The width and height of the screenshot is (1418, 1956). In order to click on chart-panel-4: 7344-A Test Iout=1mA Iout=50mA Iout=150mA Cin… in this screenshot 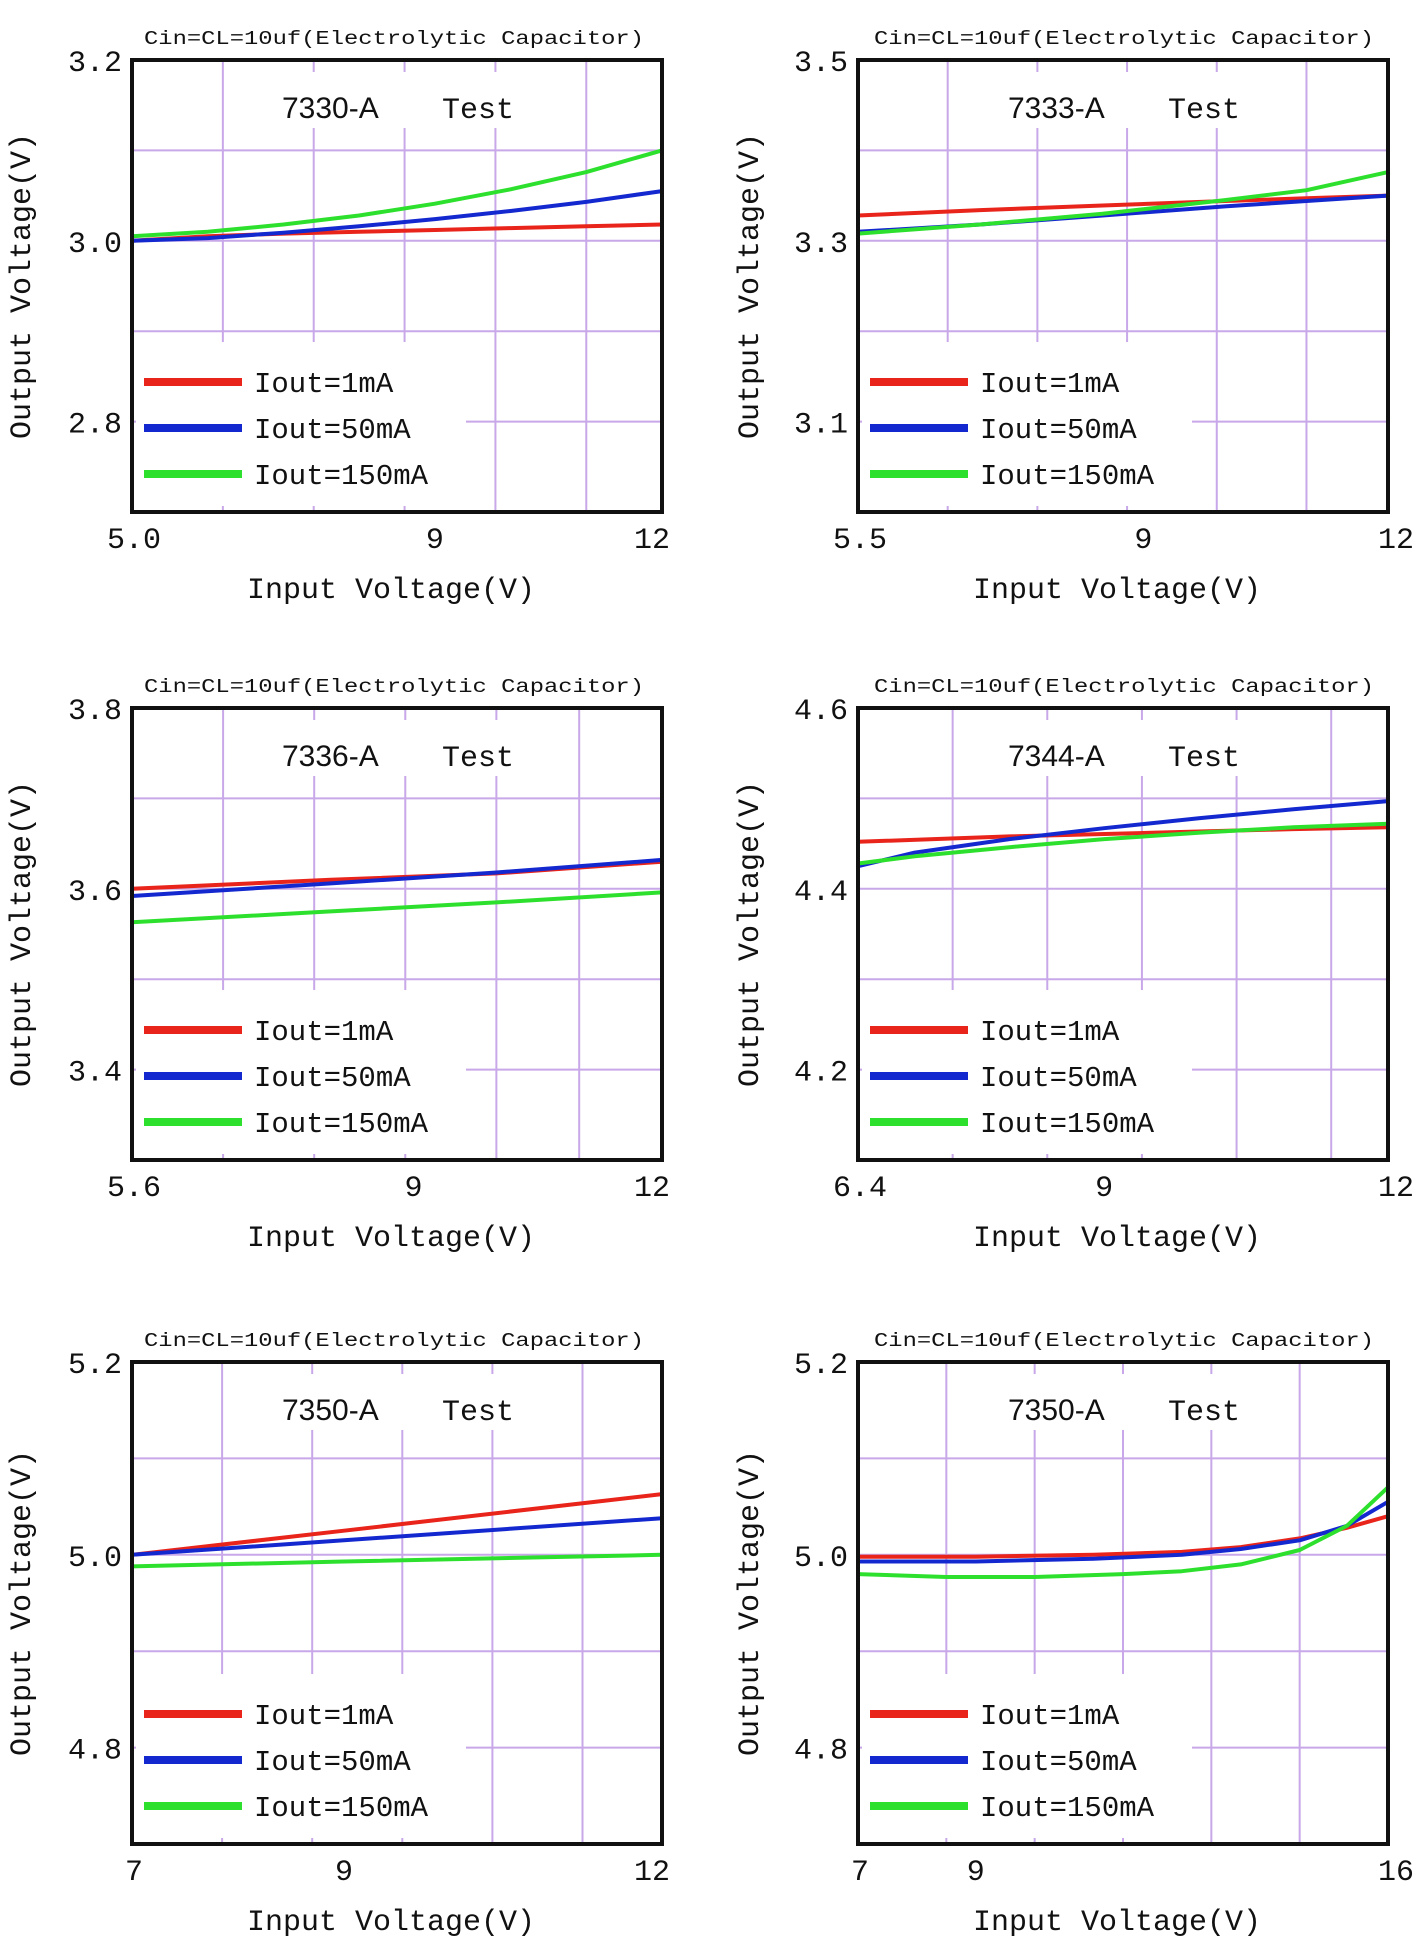, I will do `click(1074, 966)`.